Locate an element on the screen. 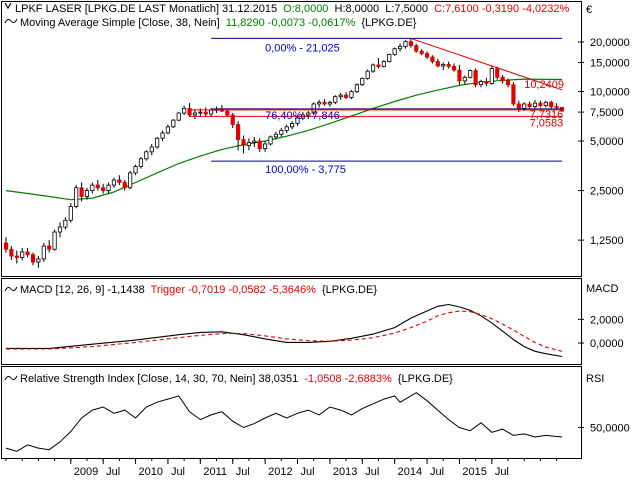  macd-trigger-line is located at coordinates (284, 331).